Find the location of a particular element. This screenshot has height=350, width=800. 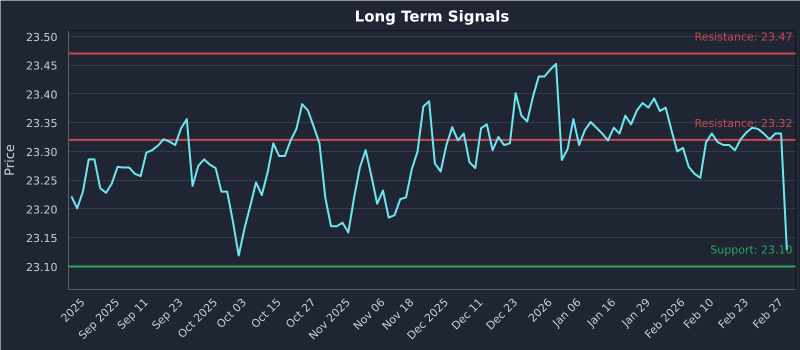

y-tick-label: 23.30 is located at coordinates (42, 152).